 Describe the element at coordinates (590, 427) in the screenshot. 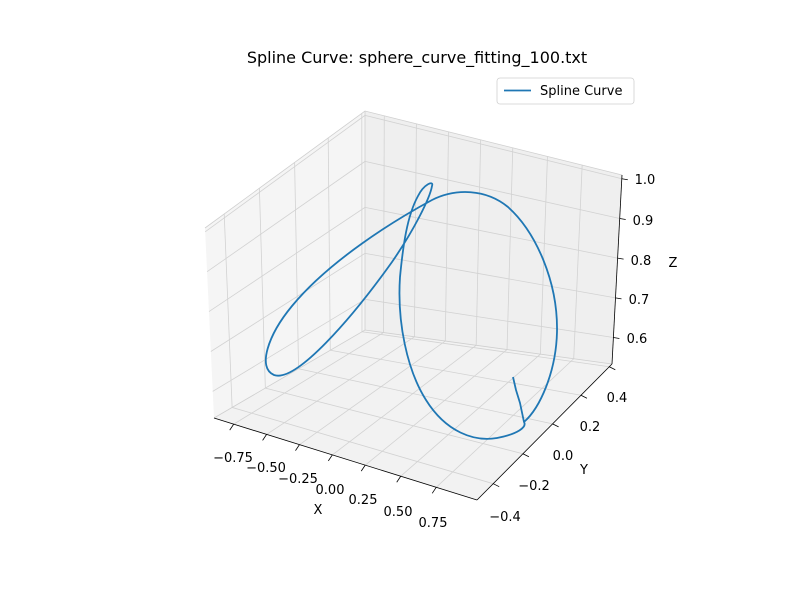

I see `y-tick-label: 0.2` at that location.